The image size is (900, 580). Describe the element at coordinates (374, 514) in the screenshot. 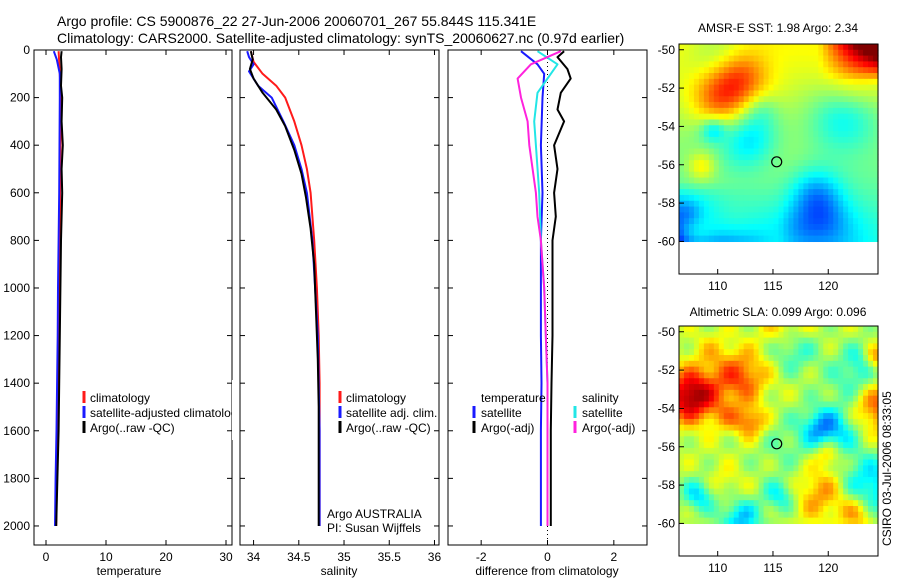

I see `salinity-annotation-line1: Argo AUSTRALIA` at that location.